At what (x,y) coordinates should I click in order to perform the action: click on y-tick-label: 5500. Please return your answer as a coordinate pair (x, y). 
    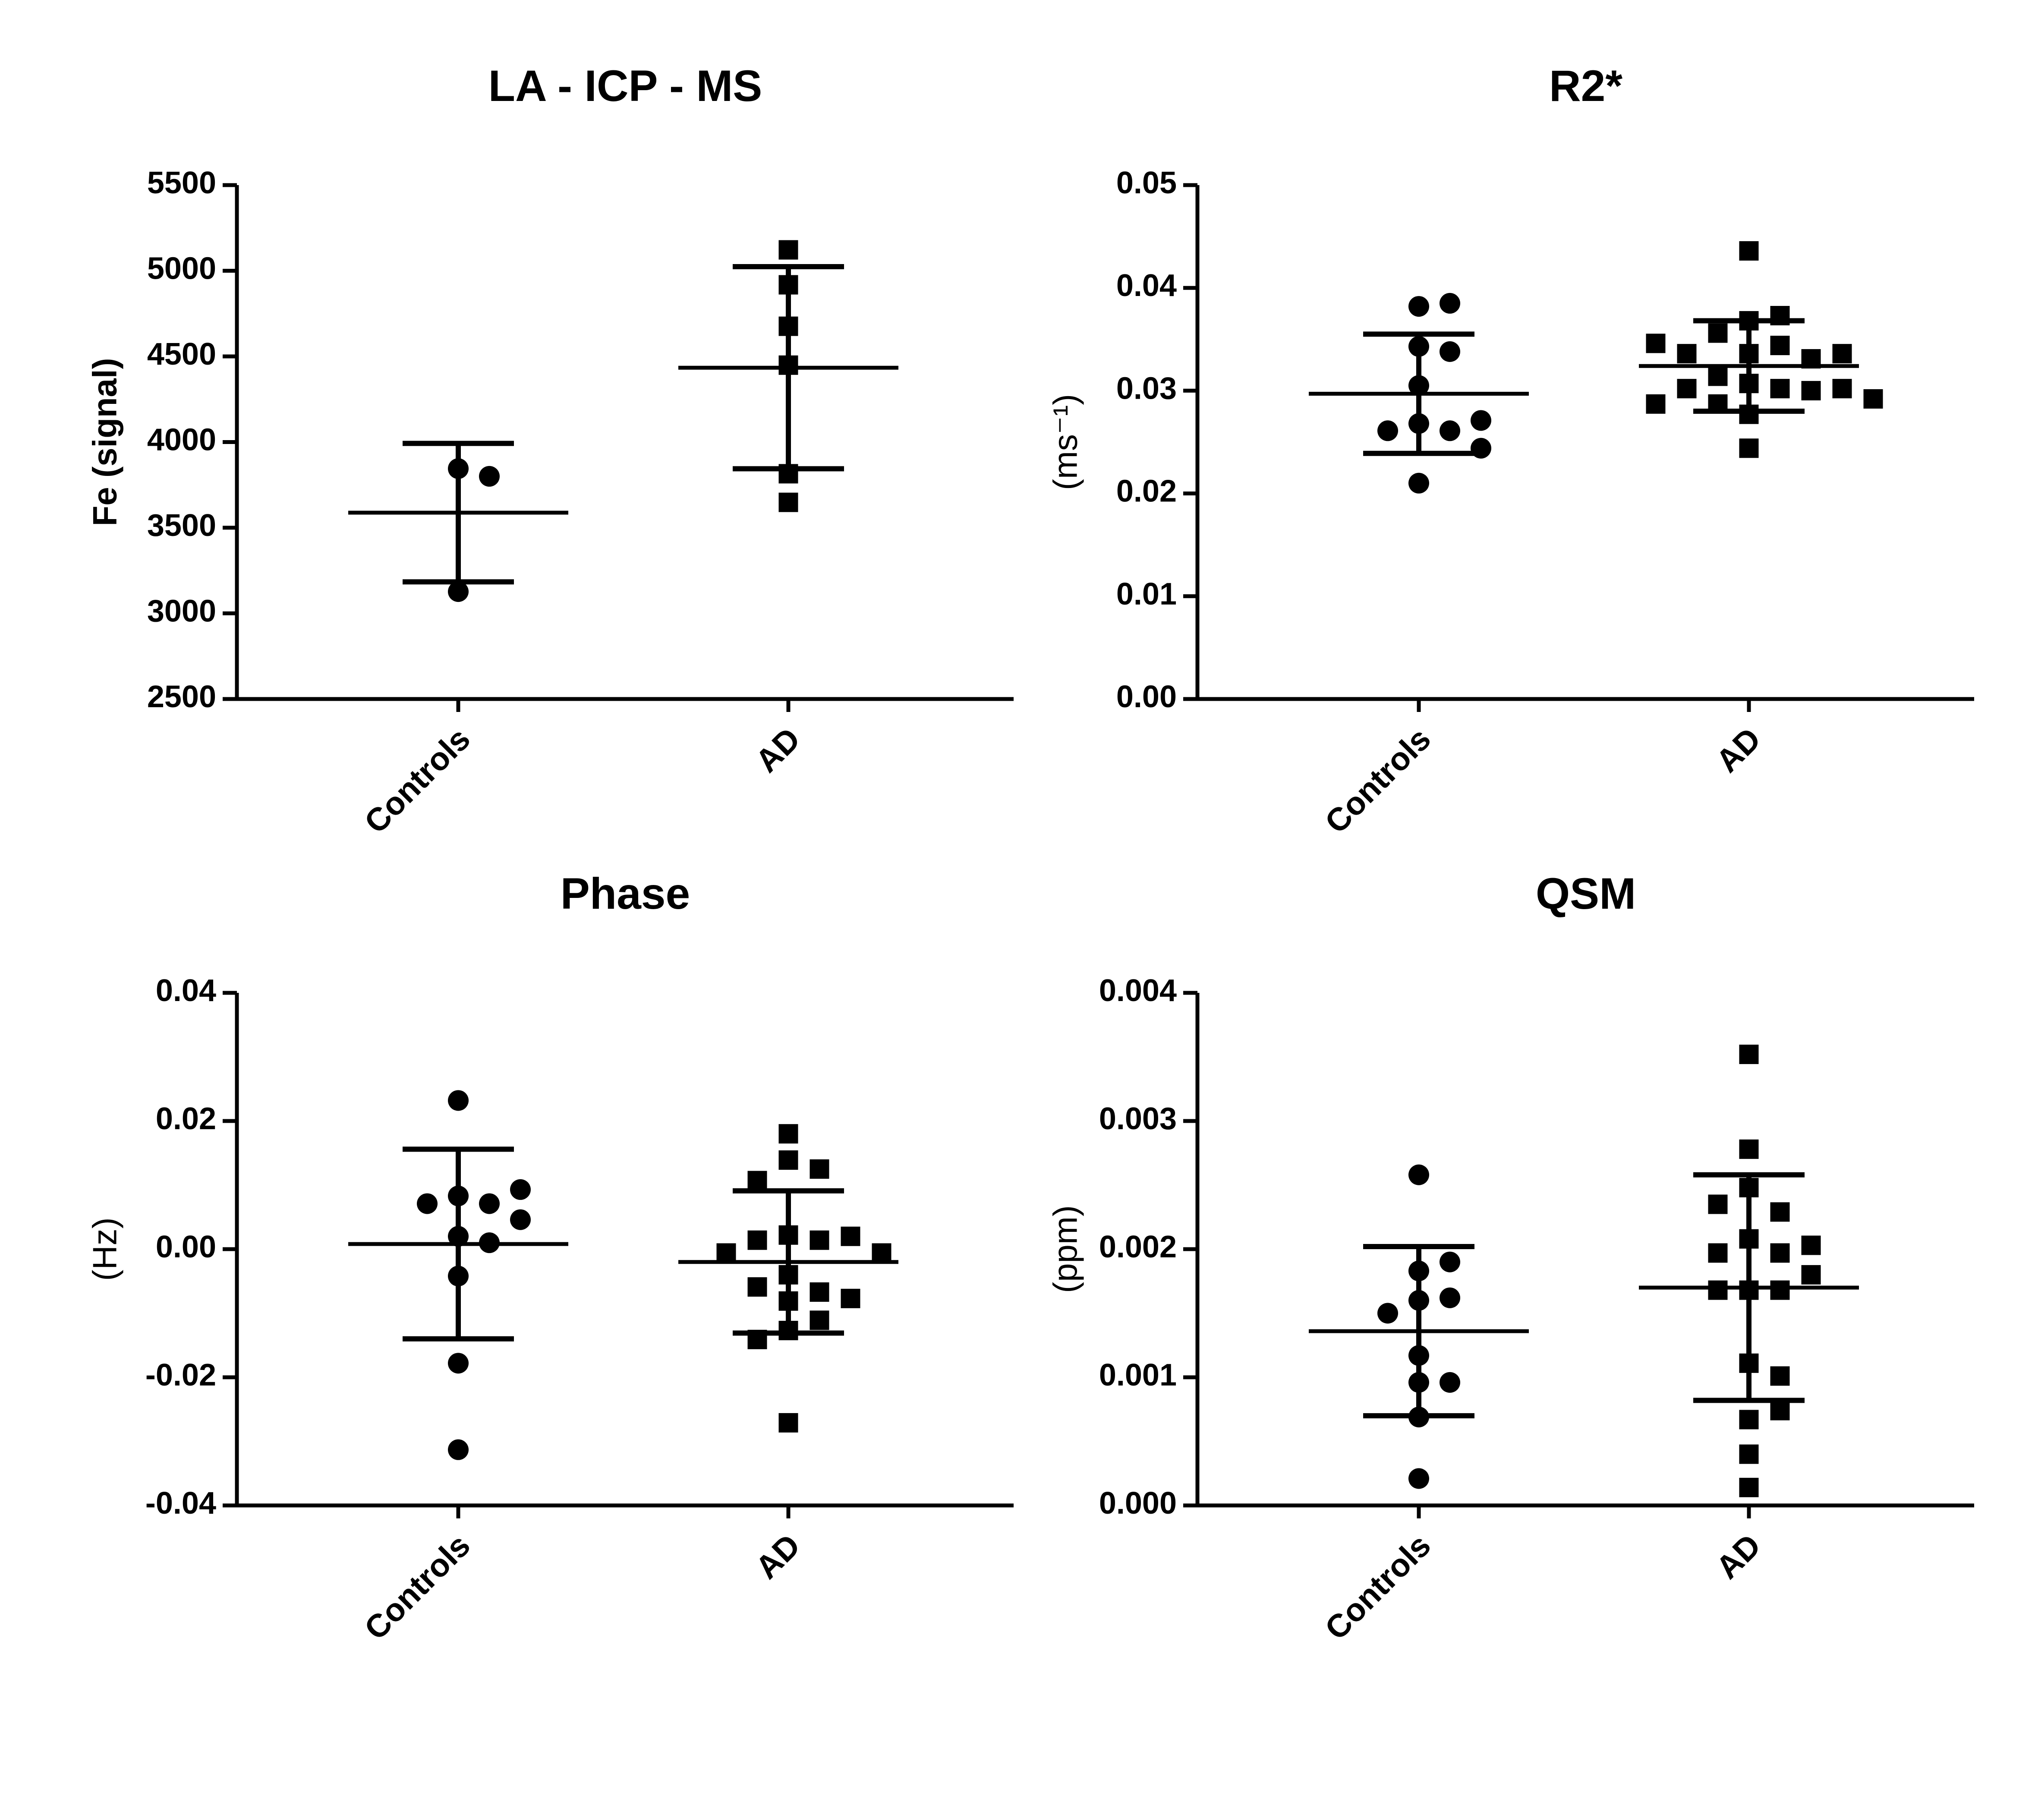
    Looking at the image, I should click on (181, 183).